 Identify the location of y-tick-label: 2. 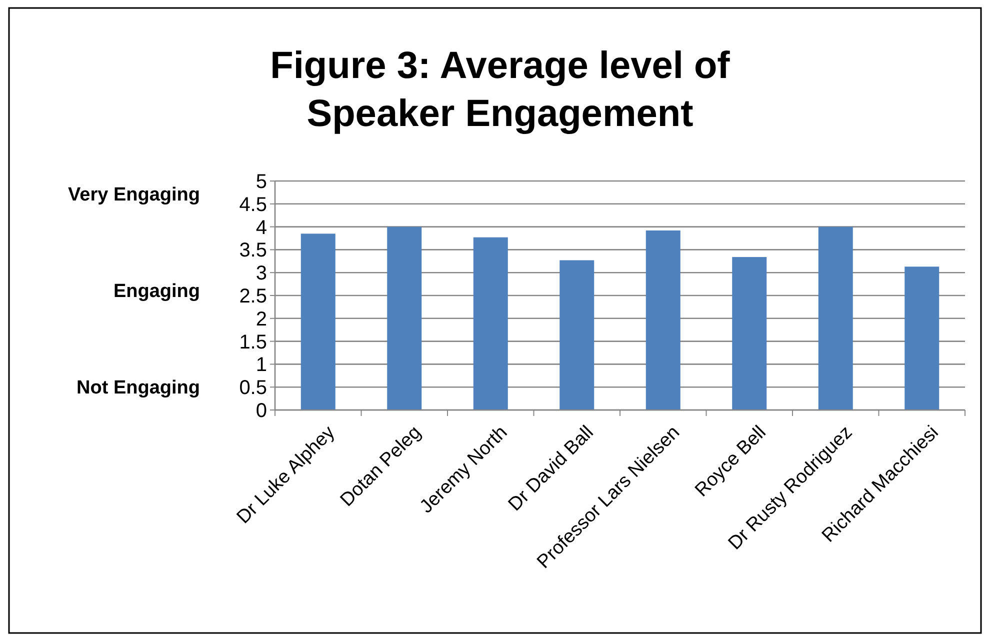
(261, 319).